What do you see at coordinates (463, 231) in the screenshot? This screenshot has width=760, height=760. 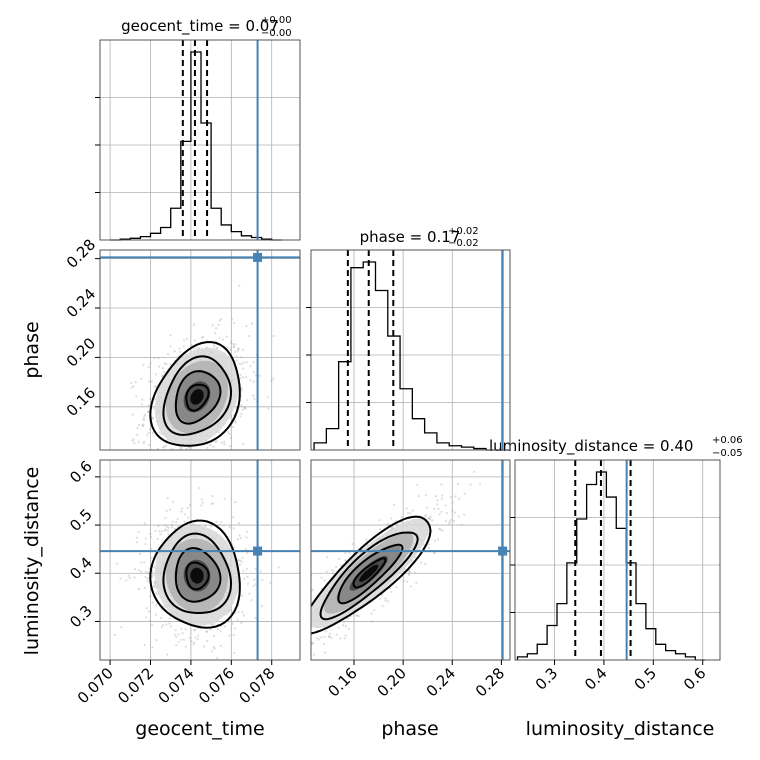 I see `title-phase-plus: +0.02` at bounding box center [463, 231].